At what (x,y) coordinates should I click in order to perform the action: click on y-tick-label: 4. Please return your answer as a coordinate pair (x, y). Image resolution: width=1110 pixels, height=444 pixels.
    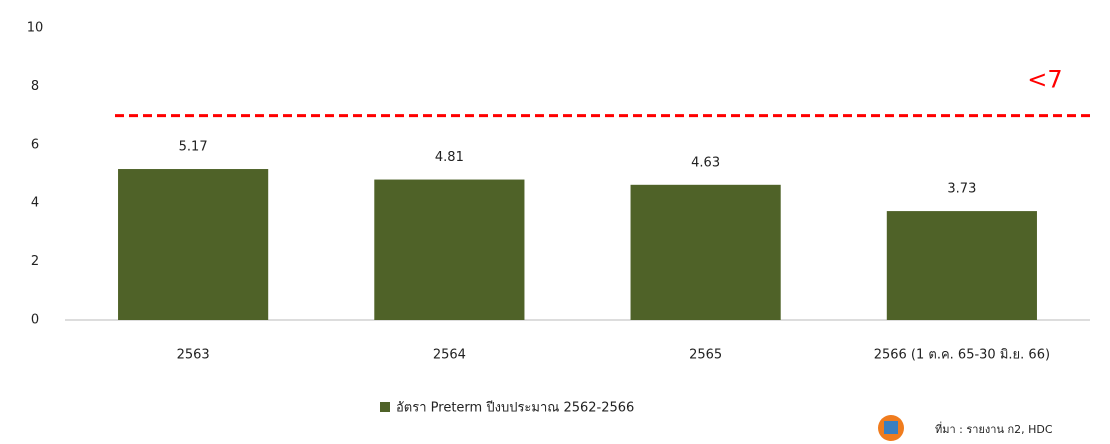
    Looking at the image, I should click on (35, 203).